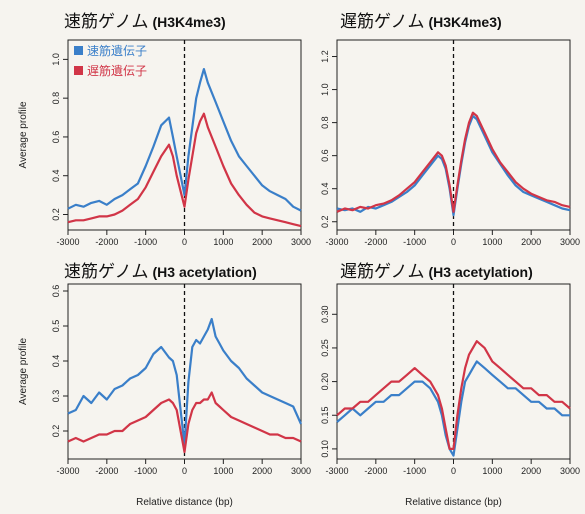 The image size is (585, 514). Describe the element at coordinates (117, 50) in the screenshot. I see `legend-label: 速筋遺伝子` at that location.